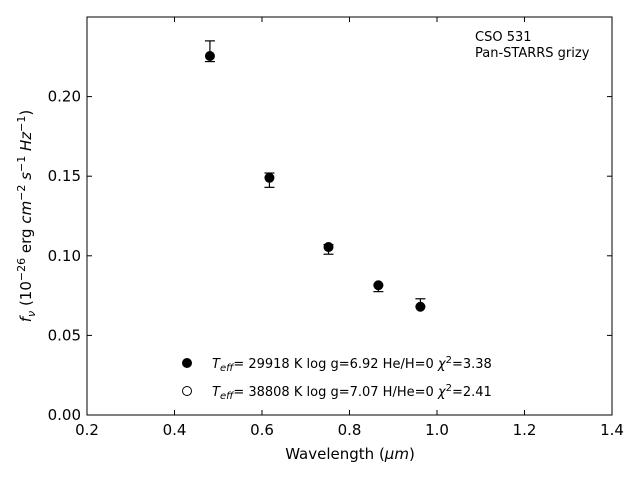 The width and height of the screenshot is (640, 480). What do you see at coordinates (437, 430) in the screenshot?
I see `x-tick-label: 1.0` at bounding box center [437, 430].